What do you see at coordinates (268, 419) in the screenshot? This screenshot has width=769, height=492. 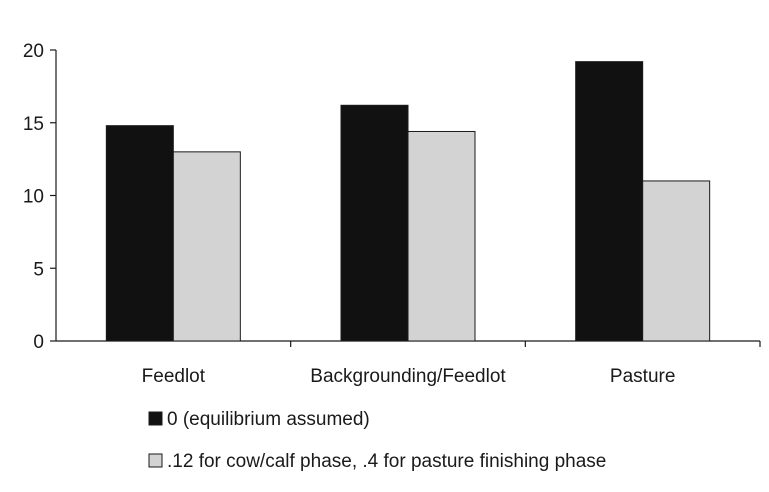 I see `legend-label: 0 (equilibrium assumed)` at bounding box center [268, 419].